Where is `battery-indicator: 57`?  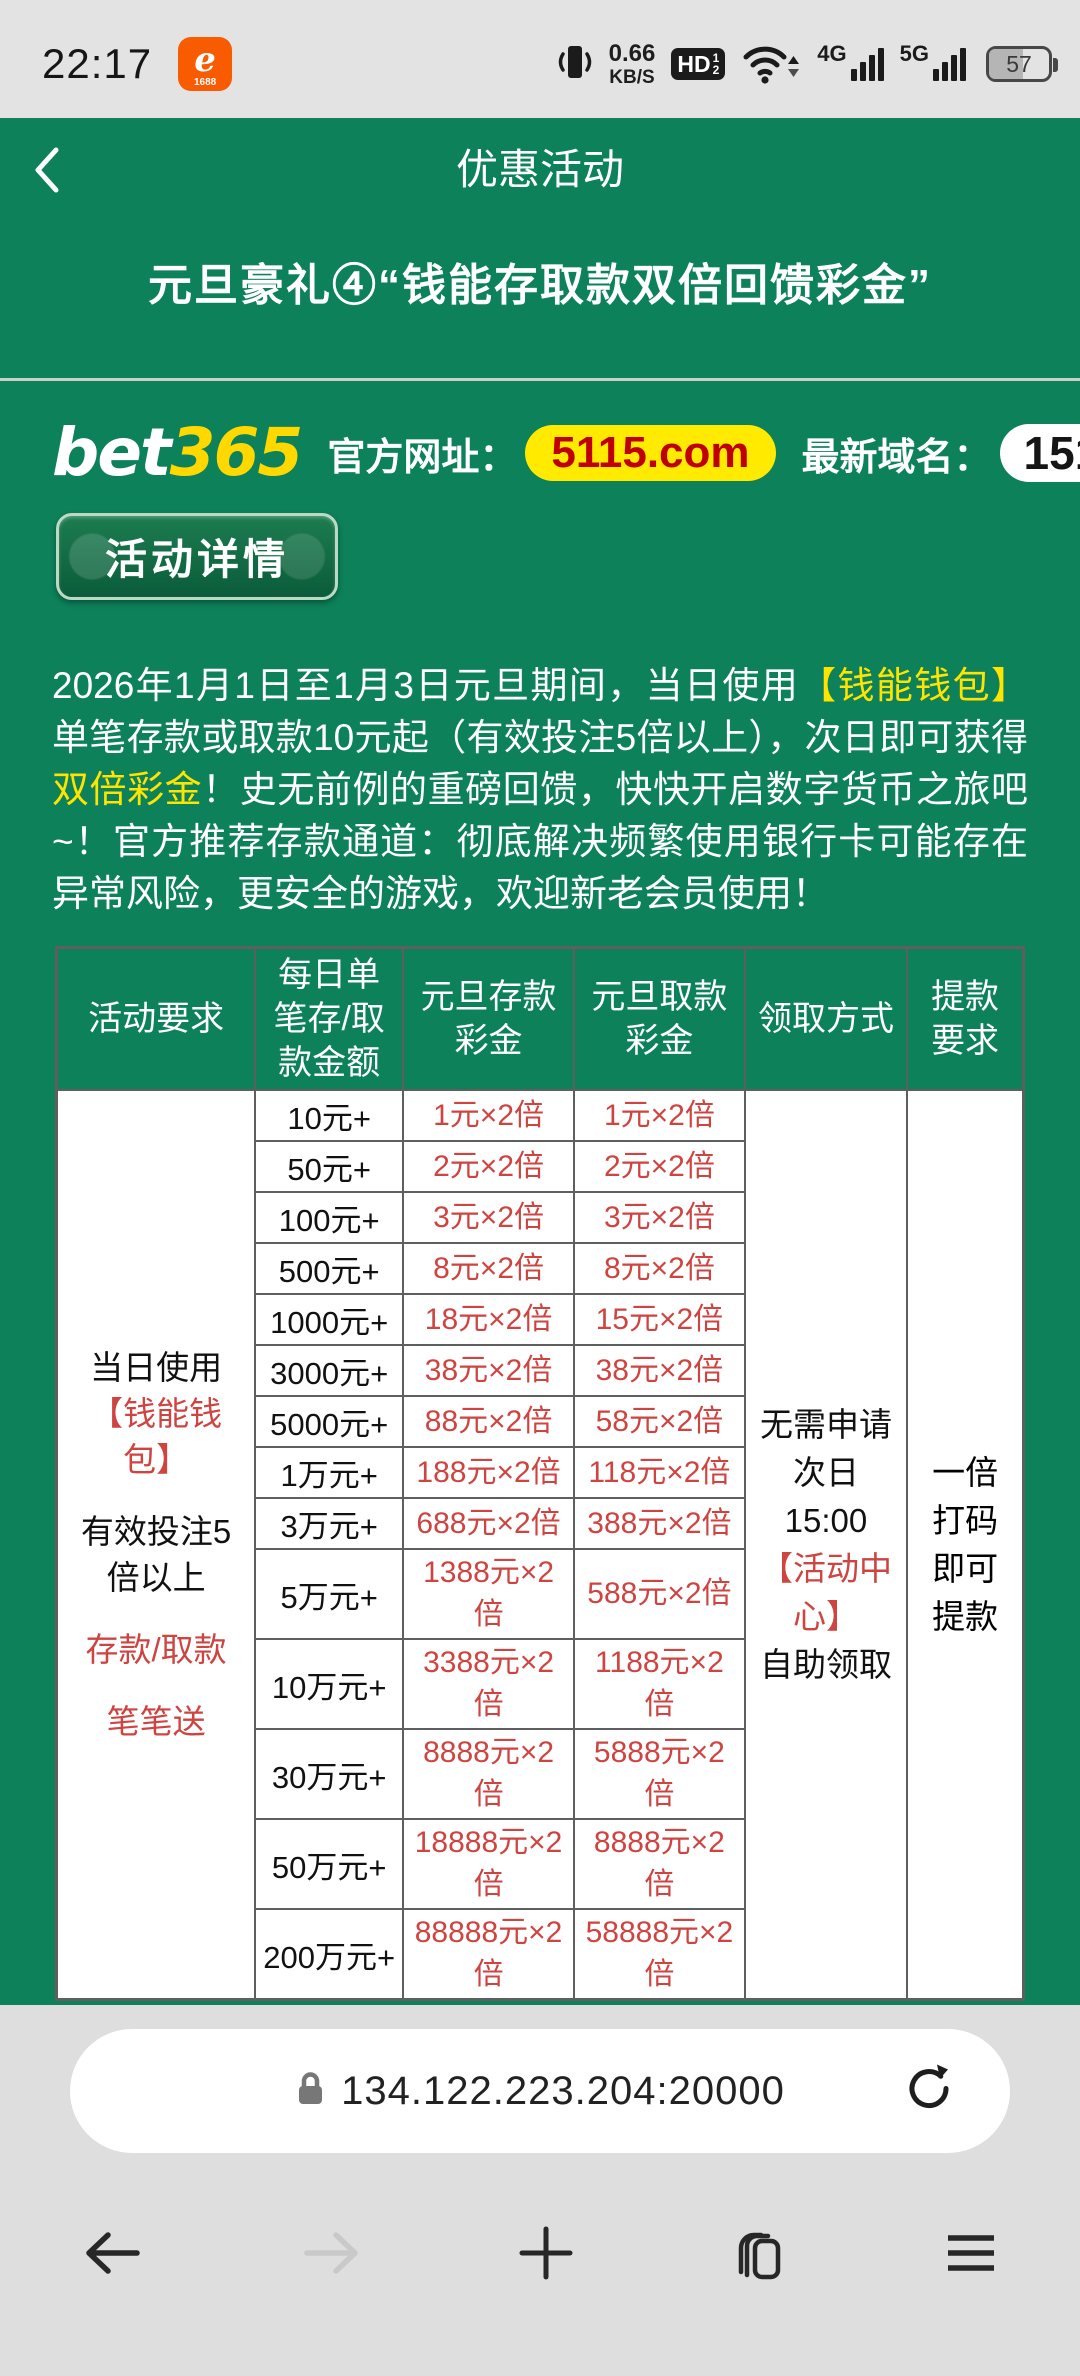 battery-indicator: 57 is located at coordinates (1022, 64).